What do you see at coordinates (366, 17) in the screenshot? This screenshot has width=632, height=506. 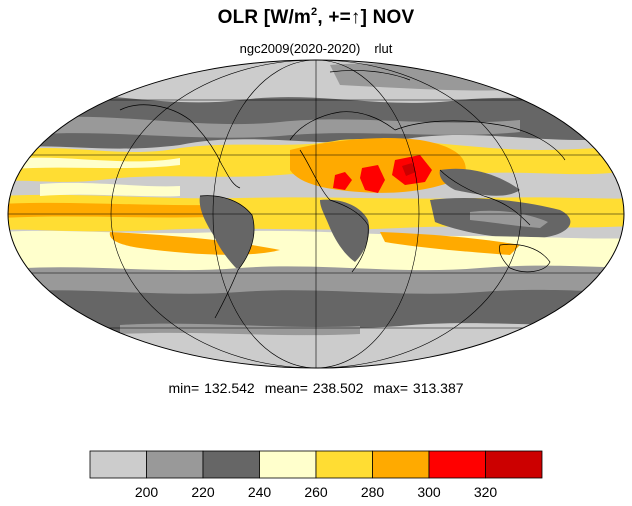 I see `title-rest: , +=↑] NOV` at bounding box center [366, 17].